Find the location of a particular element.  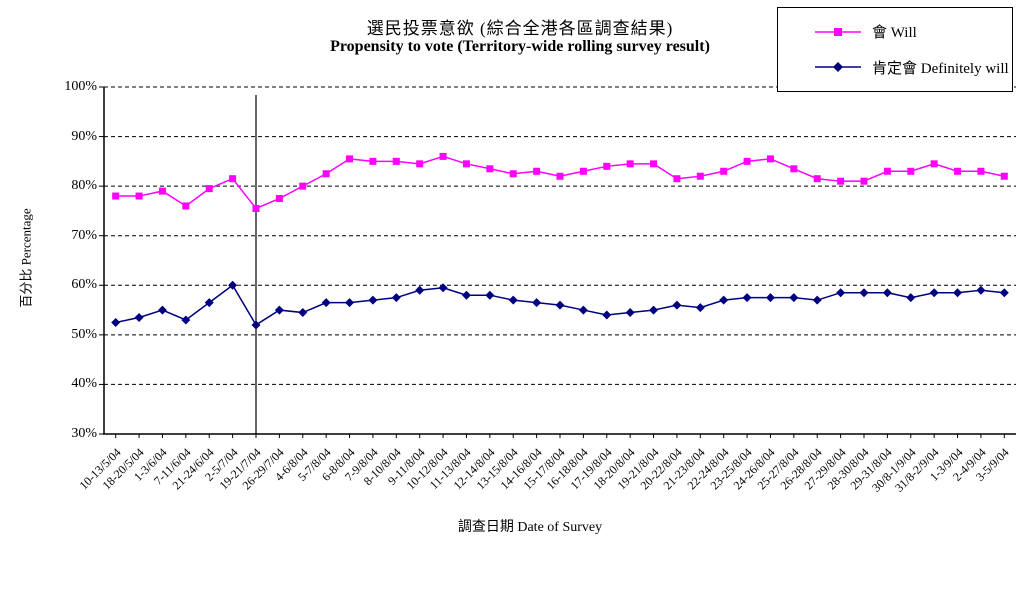

legend-item-will: 會 Will is located at coordinates (895, 31).